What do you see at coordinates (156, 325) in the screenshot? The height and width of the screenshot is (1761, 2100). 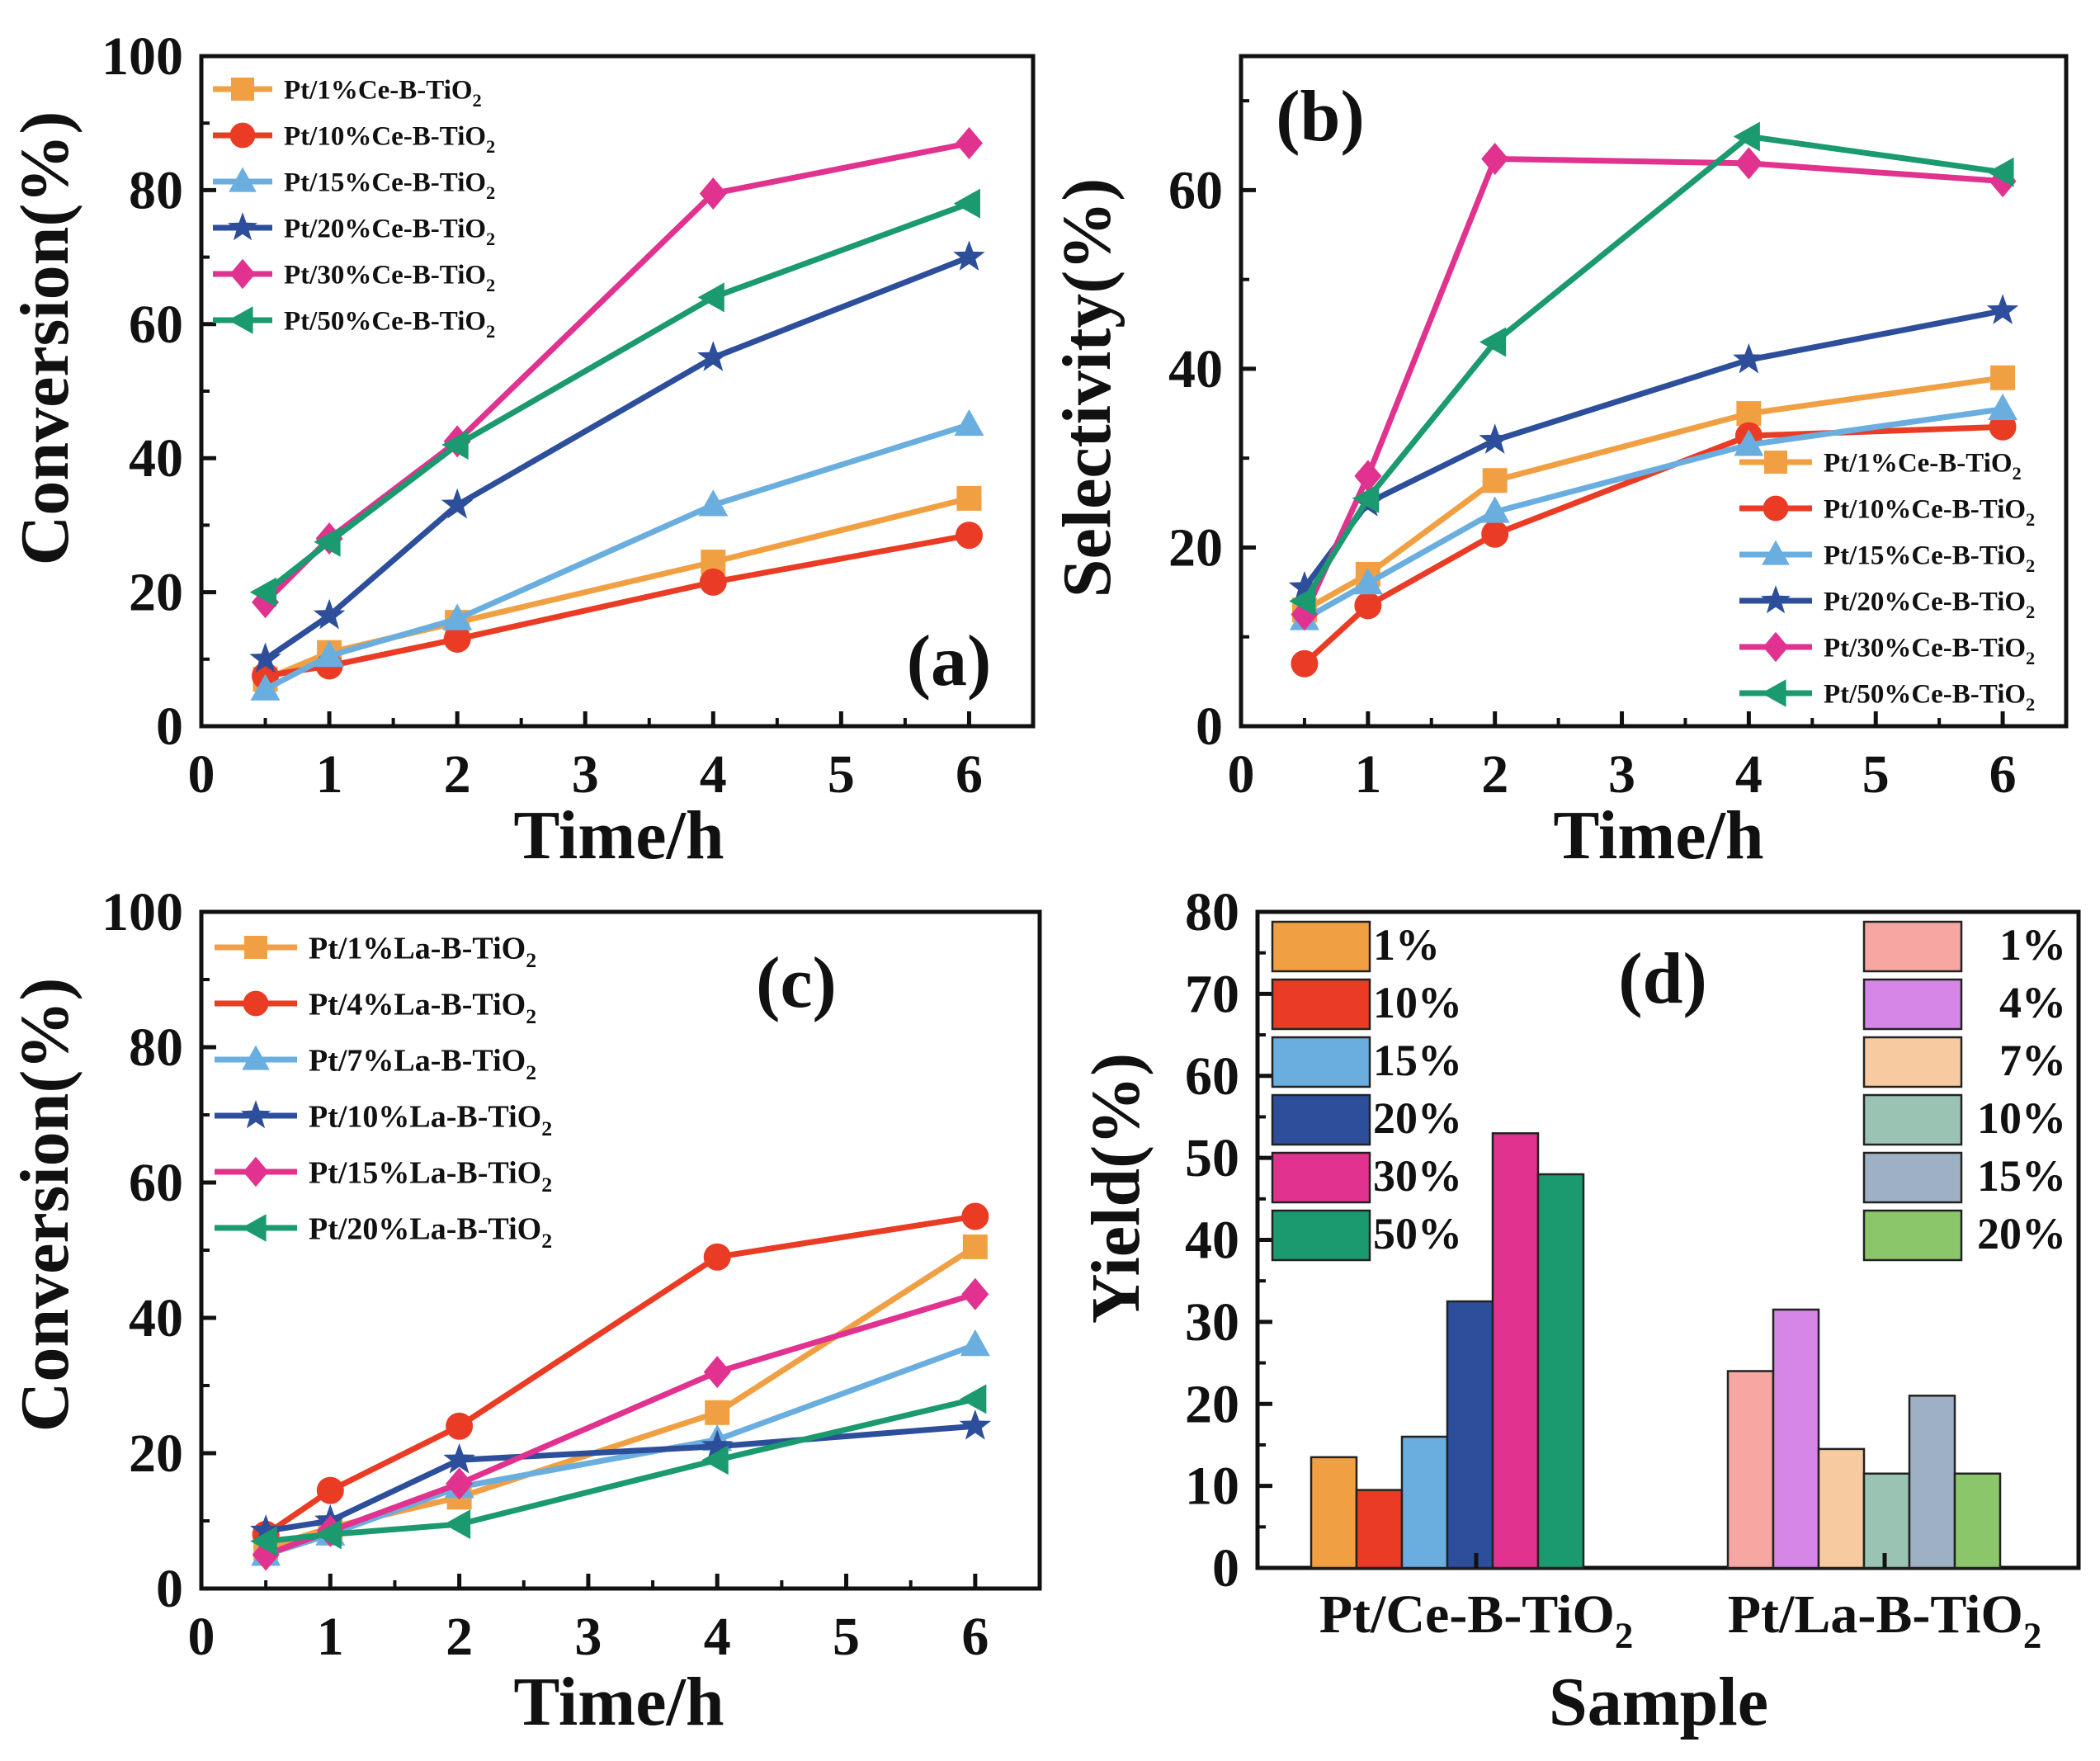 I see `panel-a-ytick-label: 60` at bounding box center [156, 325].